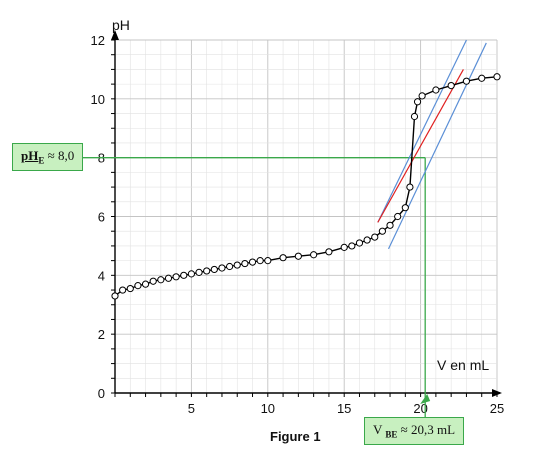 This screenshot has height=455, width=533. I want to click on x-tick-label: 15, so click(344, 408).